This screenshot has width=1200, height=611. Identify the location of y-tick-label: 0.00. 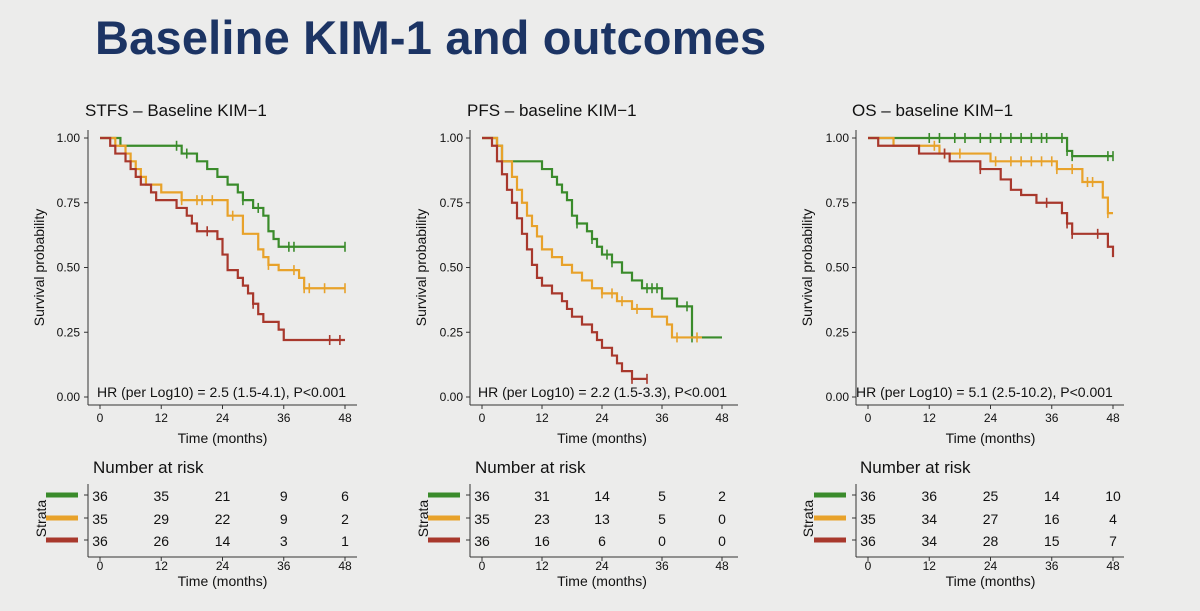
(69, 397).